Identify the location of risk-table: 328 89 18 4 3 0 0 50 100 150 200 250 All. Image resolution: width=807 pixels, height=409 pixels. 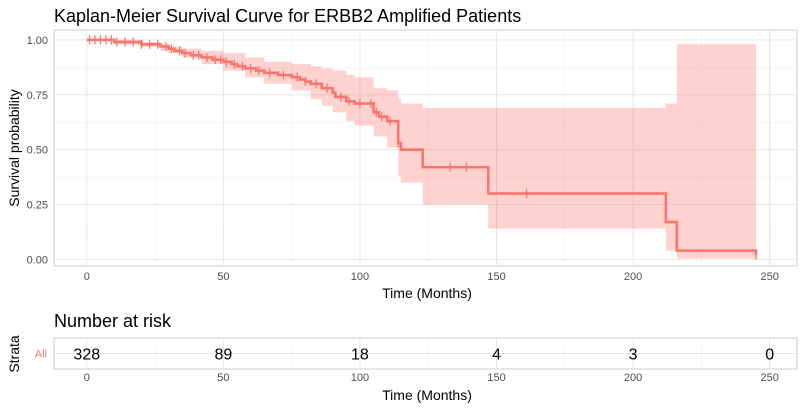
(416, 360).